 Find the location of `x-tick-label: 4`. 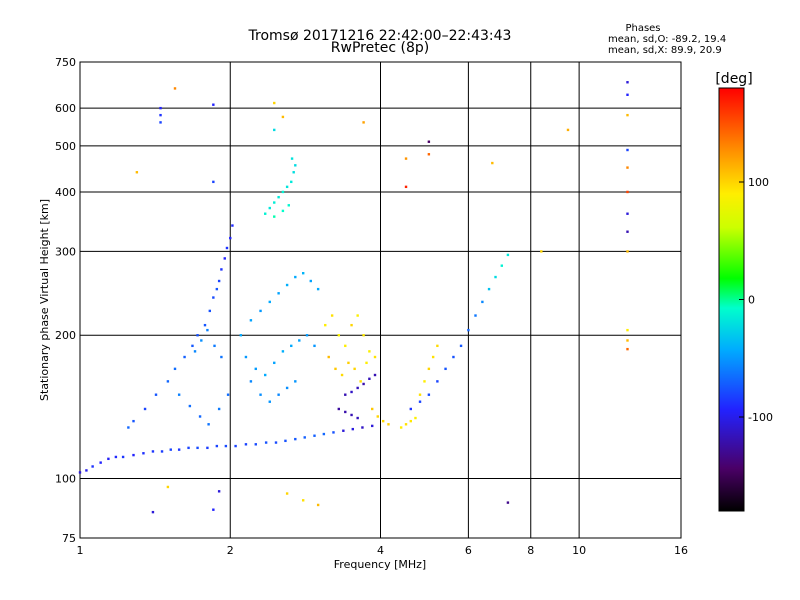

x-tick-label: 4 is located at coordinates (380, 550).